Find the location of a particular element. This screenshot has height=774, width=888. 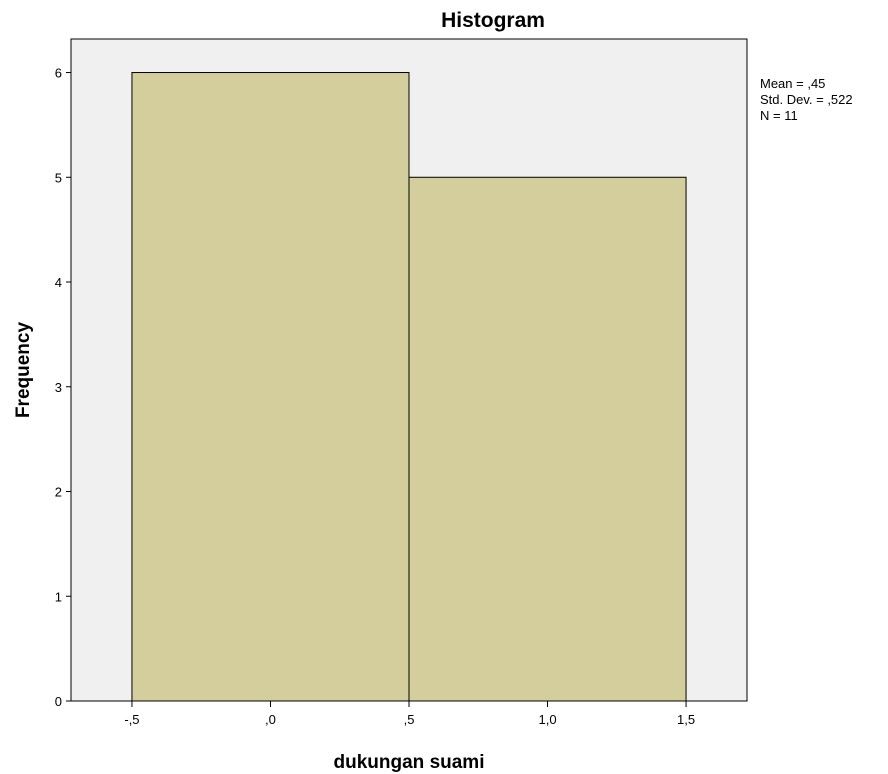

stat-std-dev: Std. Dev. = ,522 is located at coordinates (806, 99).